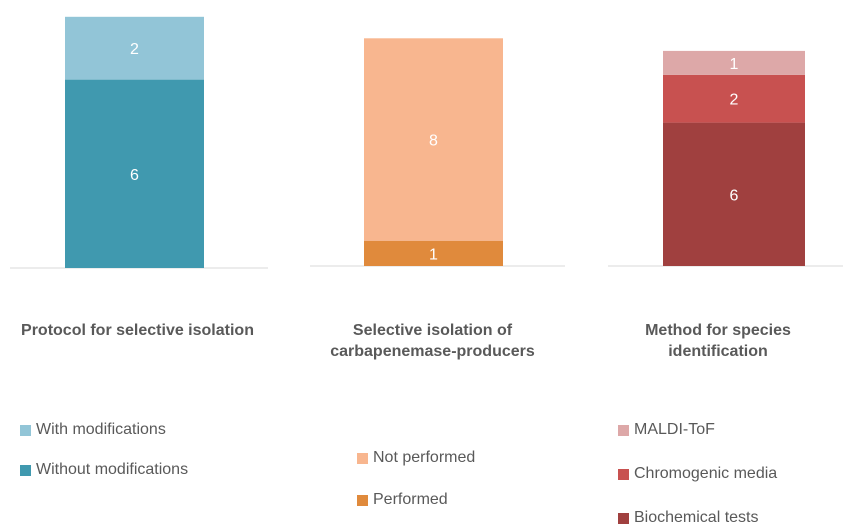  What do you see at coordinates (696, 517) in the screenshot?
I see `legend-label: Biochemical tests` at bounding box center [696, 517].